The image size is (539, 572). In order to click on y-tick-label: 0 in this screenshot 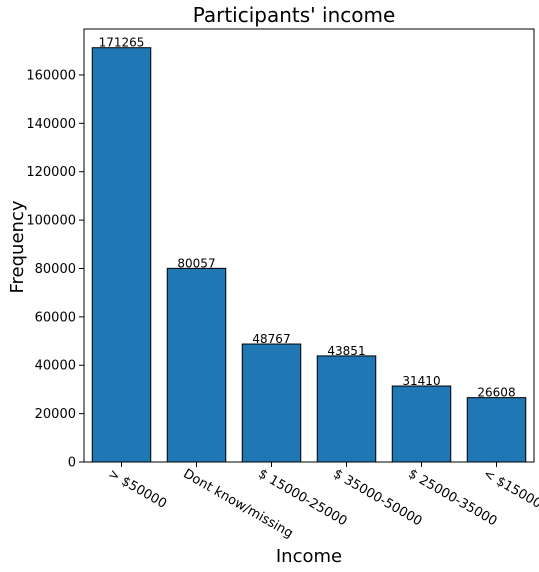, I will do `click(72, 463)`.